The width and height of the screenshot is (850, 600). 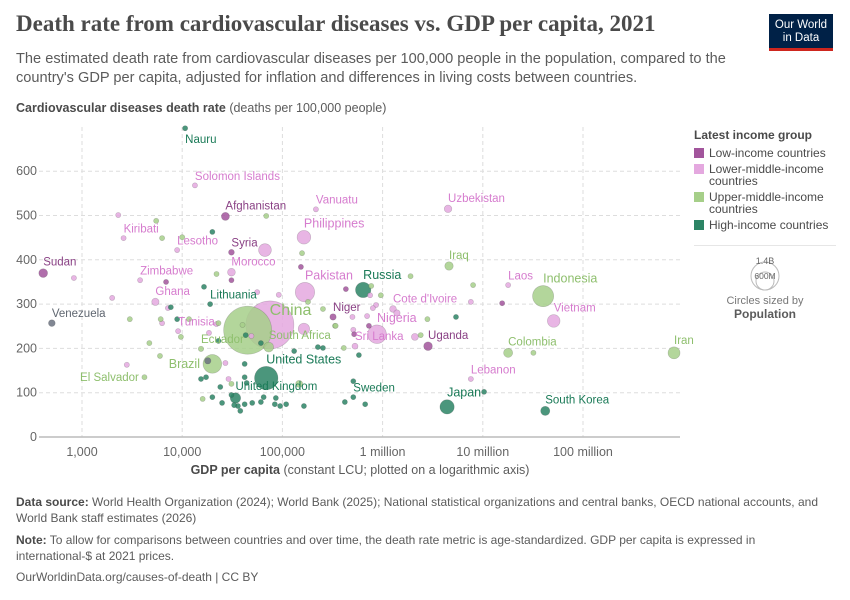 What do you see at coordinates (393, 309) in the screenshot?
I see `data-point-cote-d-ivoire` at bounding box center [393, 309].